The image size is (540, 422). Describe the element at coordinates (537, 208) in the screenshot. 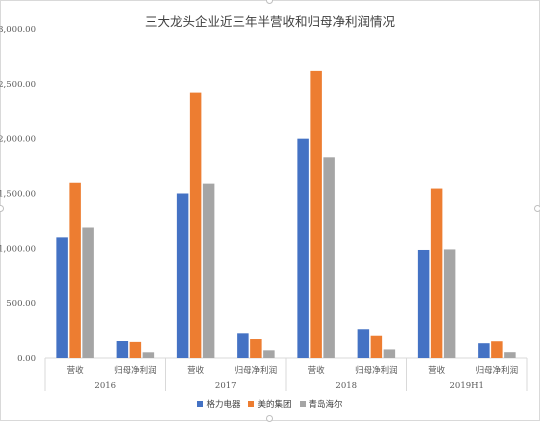

I see `resize-handle-right` at that location.